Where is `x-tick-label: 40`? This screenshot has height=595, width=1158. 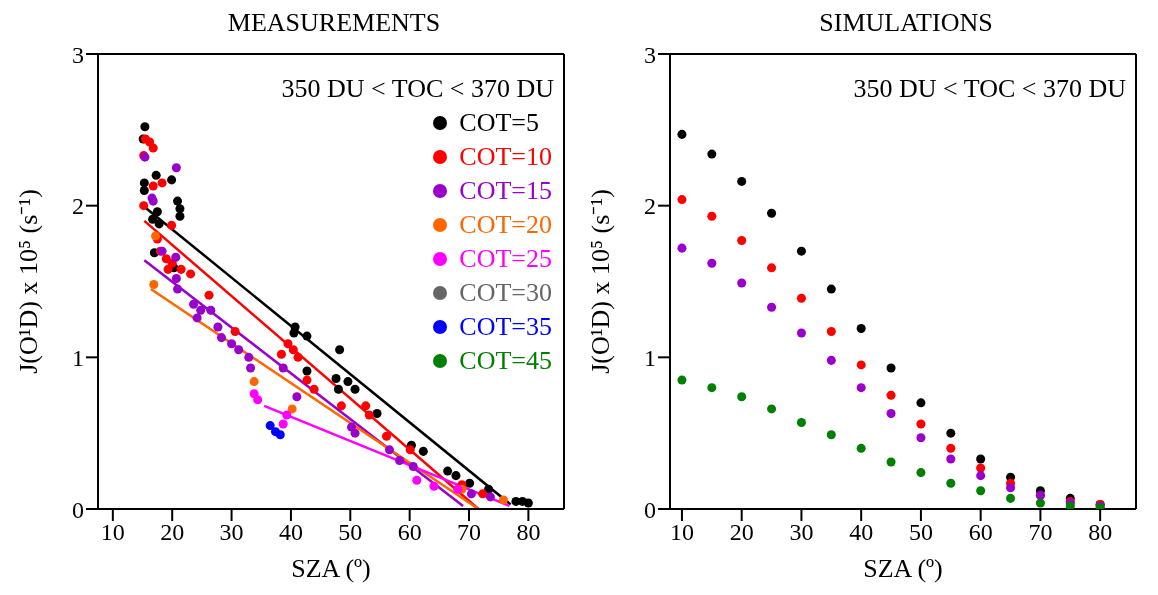 x-tick-label: 40 is located at coordinates (290, 532).